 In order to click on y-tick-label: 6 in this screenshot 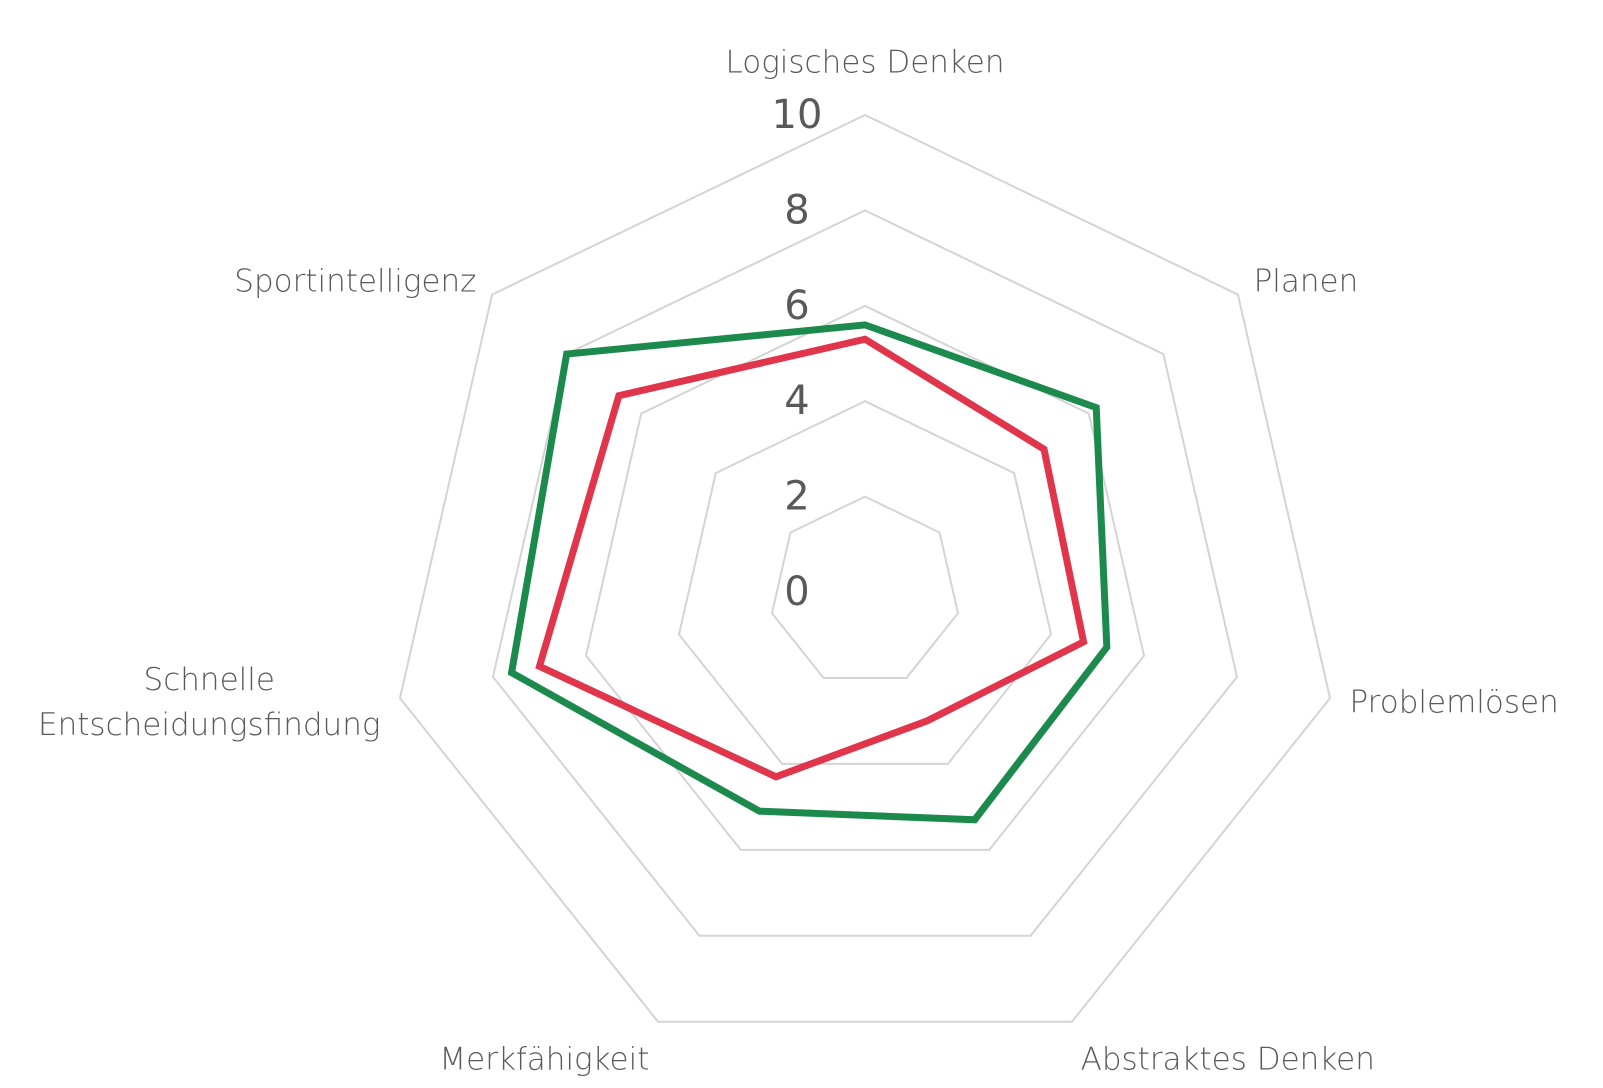, I will do `click(796, 306)`.